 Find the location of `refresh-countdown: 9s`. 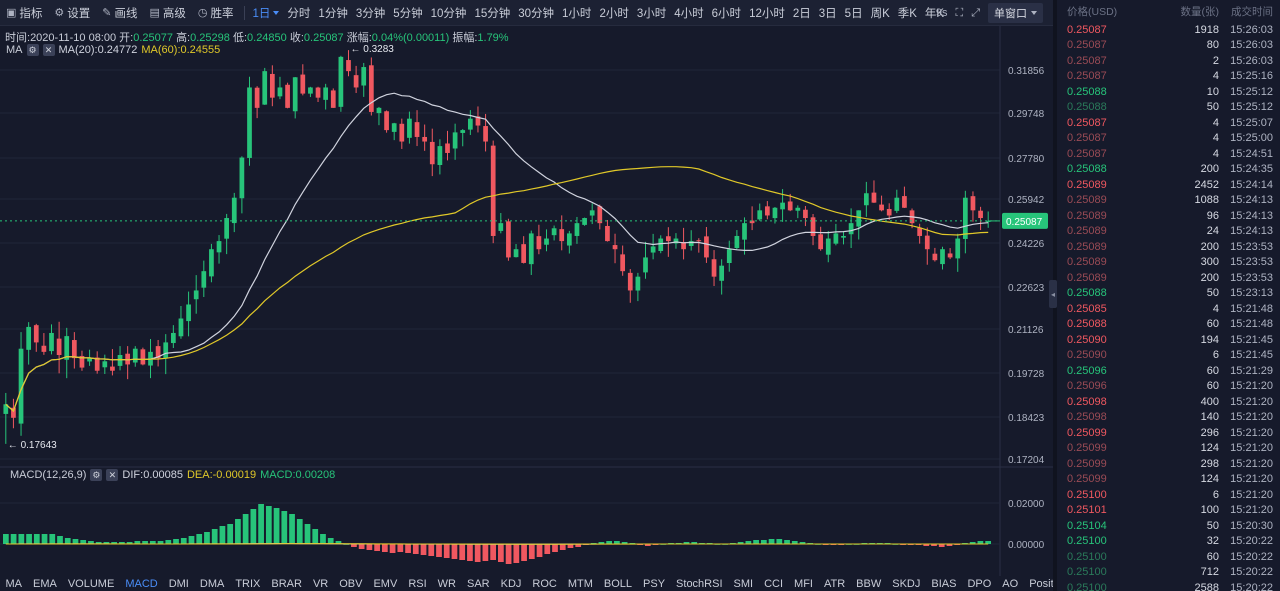

refresh-countdown: 9s is located at coordinates (941, 13).